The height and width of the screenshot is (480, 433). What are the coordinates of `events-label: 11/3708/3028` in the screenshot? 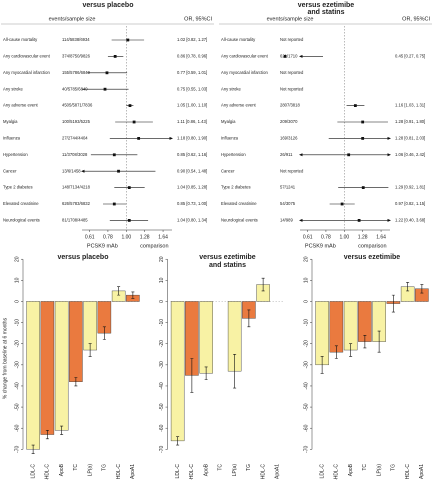 It's located at (75, 154).